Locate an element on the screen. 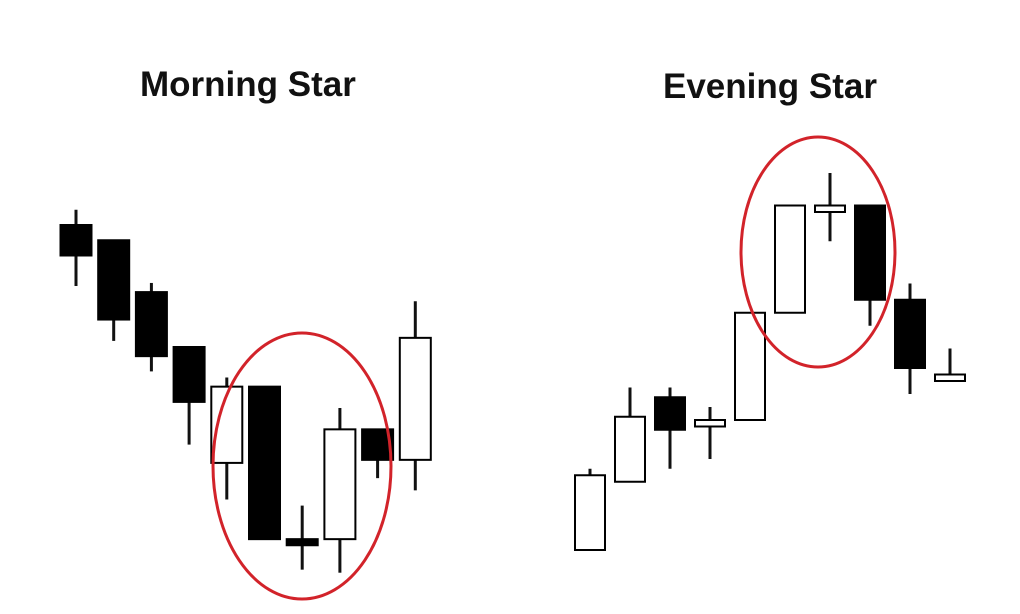 The image size is (1020, 614). evening-star-title: Evening Star is located at coordinates (770, 86).